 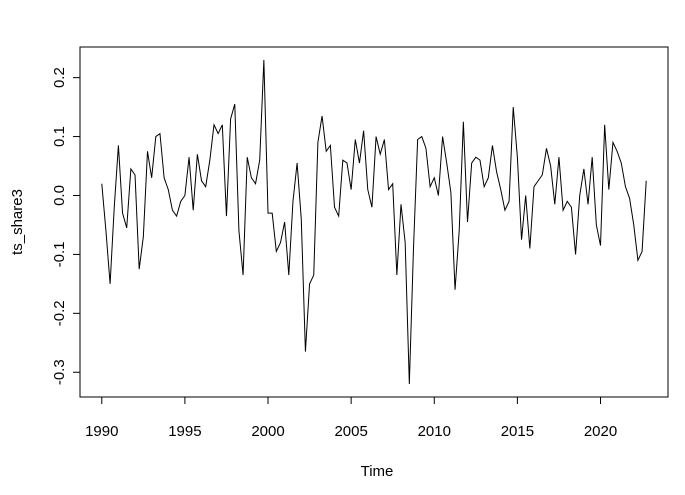 I want to click on y-tick-label: -0.2, so click(x=59, y=313).